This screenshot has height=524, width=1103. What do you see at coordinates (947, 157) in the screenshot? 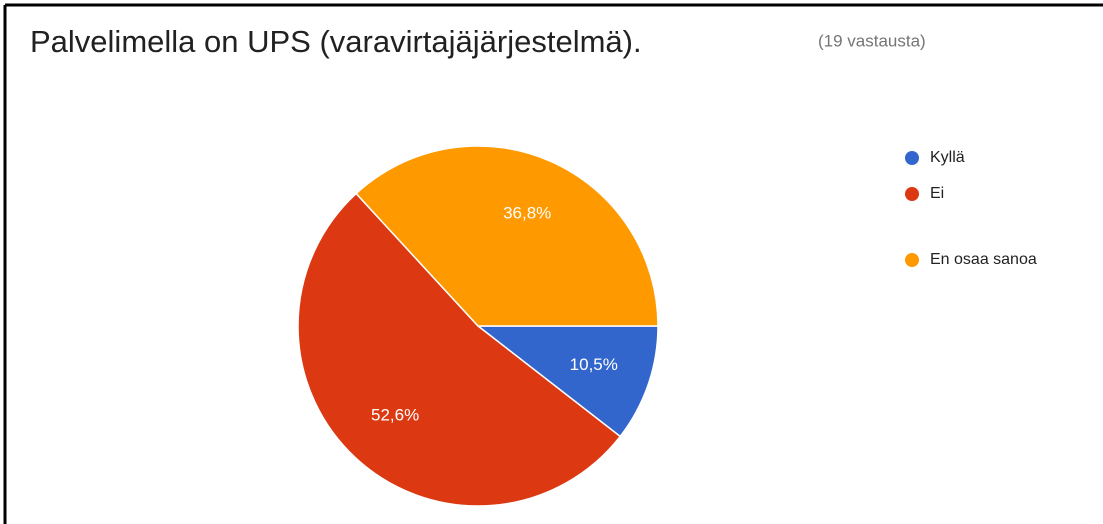
I see `legend-label: Kyllä` at bounding box center [947, 157].